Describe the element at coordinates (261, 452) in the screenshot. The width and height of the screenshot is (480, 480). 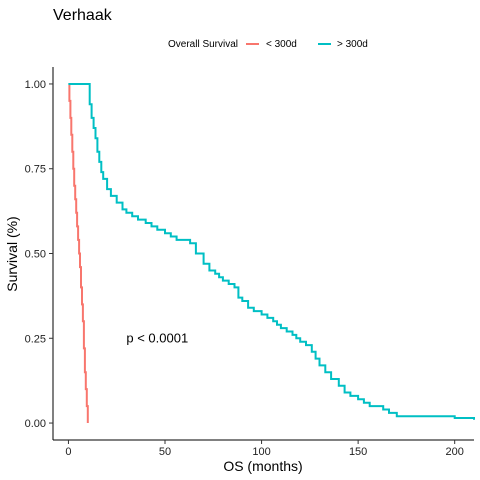
I see `x-tick-label: 100` at that location.